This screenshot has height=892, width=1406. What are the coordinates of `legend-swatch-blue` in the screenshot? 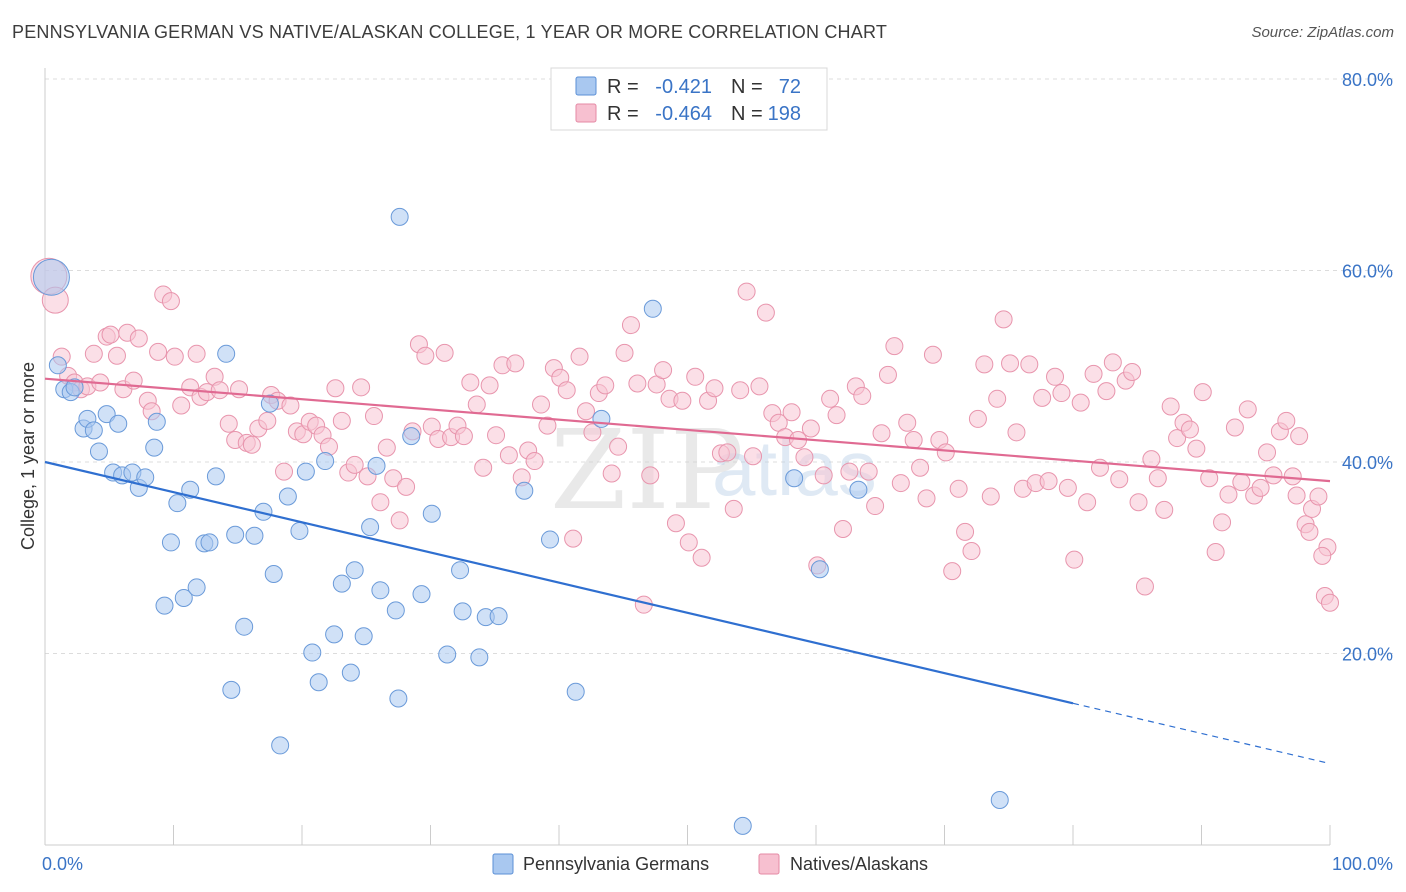 It's located at (586, 86).